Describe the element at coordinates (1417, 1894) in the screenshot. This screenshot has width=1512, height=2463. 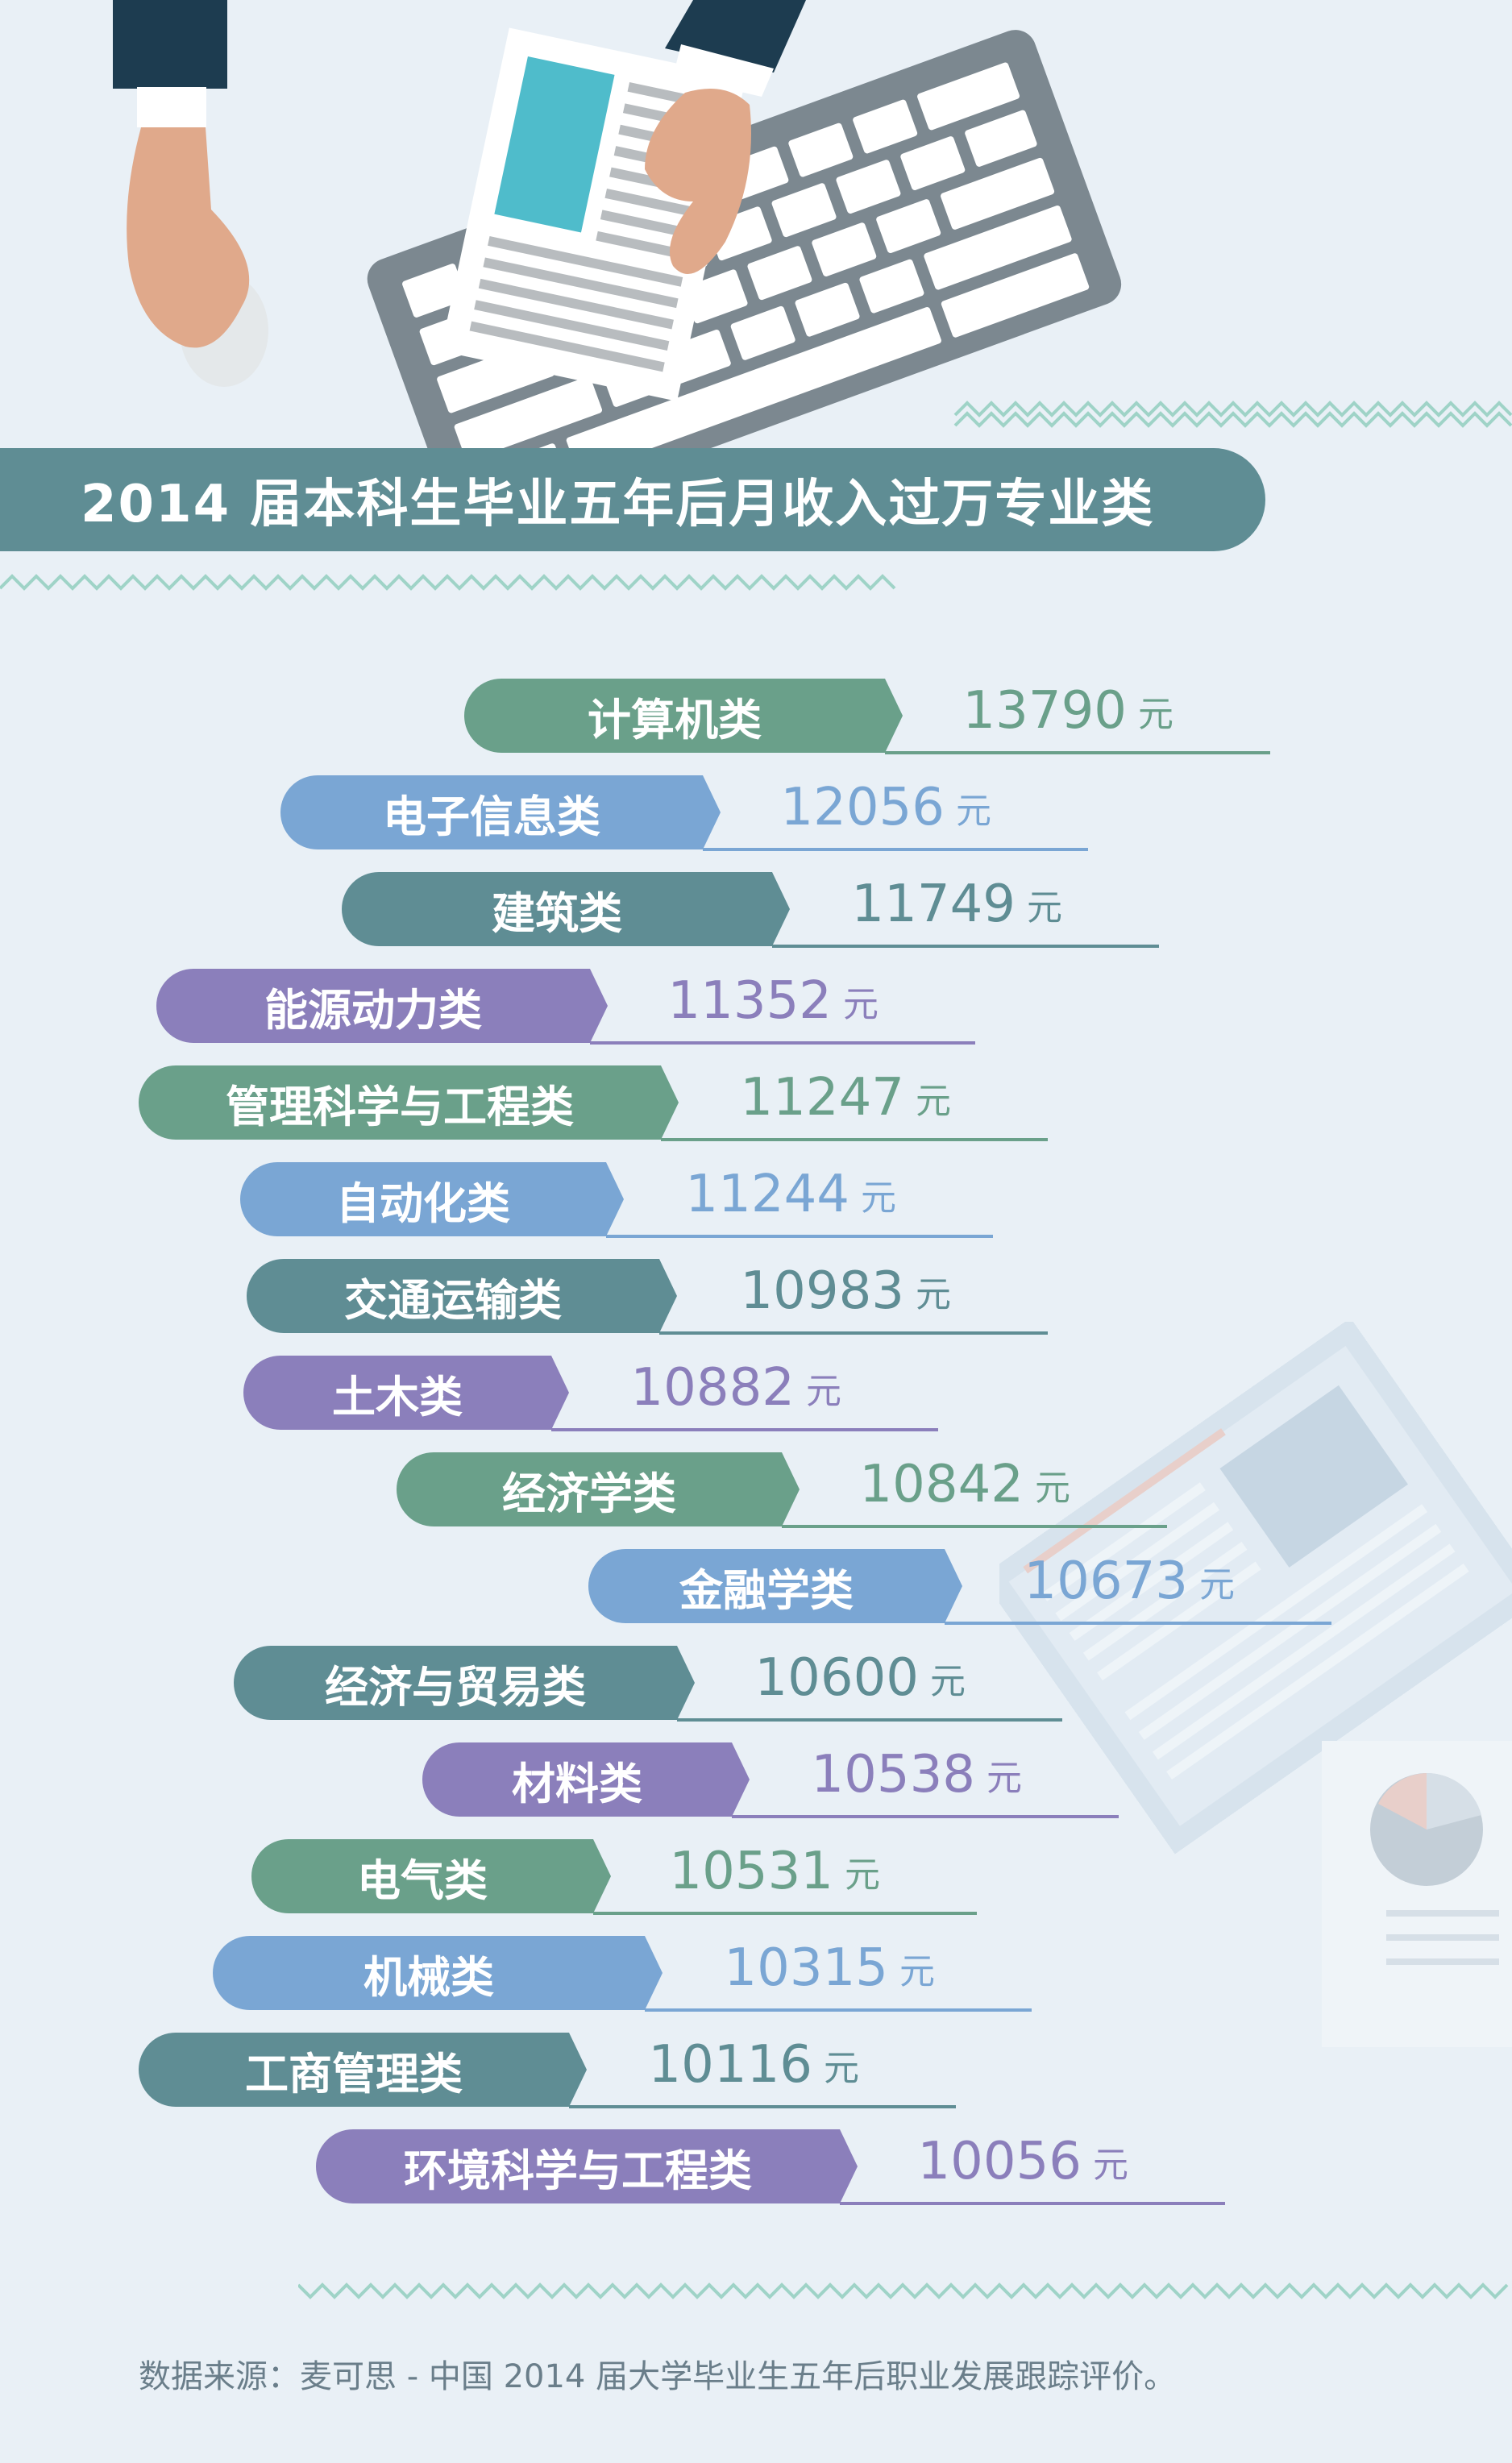
I see `report-icon` at that location.